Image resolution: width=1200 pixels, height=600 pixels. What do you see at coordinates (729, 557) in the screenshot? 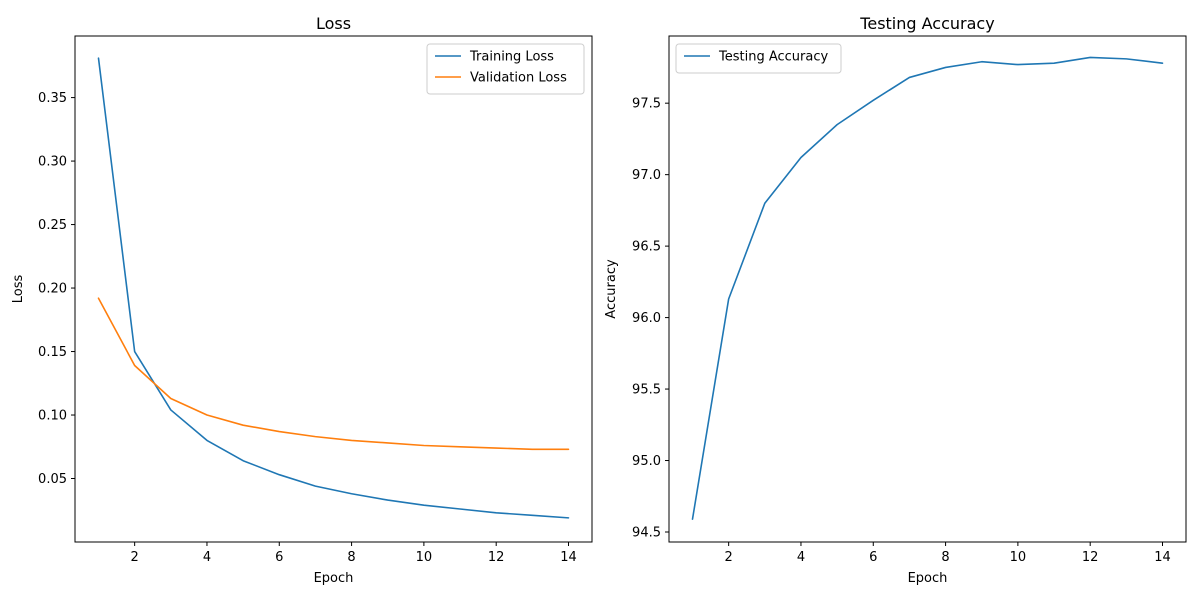
I see `chart-1-xtick-label-0: 2` at bounding box center [729, 557].